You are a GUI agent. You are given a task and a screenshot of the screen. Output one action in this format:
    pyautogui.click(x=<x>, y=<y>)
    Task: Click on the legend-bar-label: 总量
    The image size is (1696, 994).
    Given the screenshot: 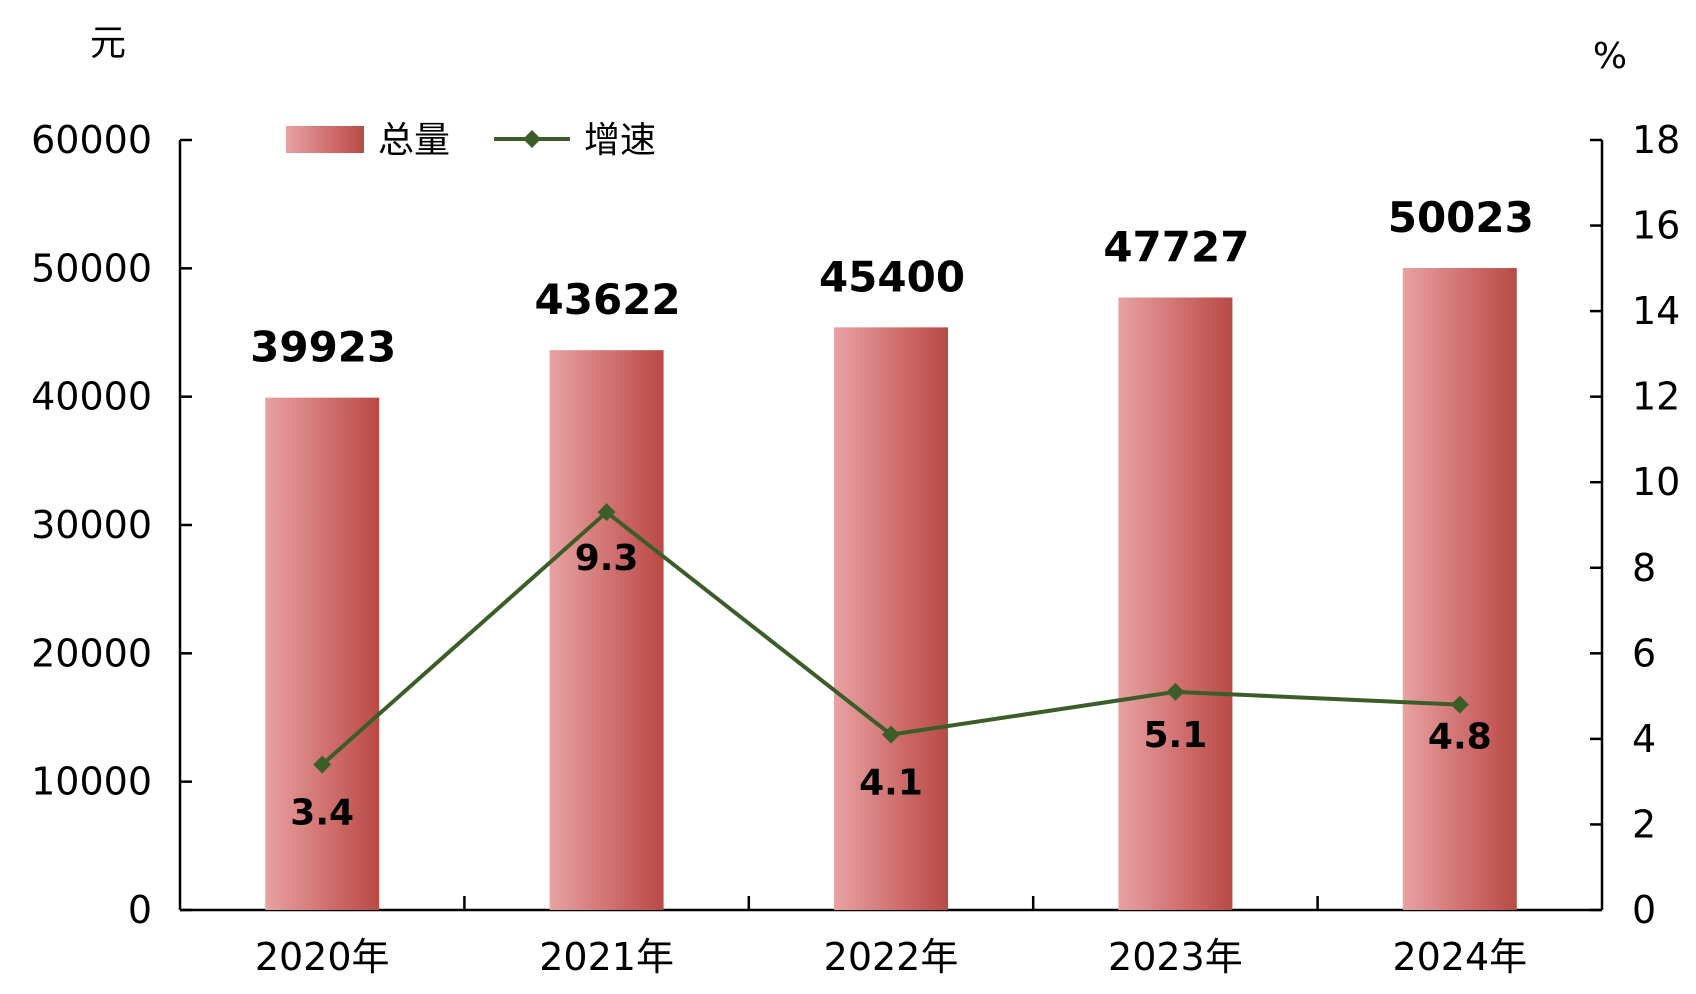 What is the action you would take?
    pyautogui.click(x=414, y=140)
    